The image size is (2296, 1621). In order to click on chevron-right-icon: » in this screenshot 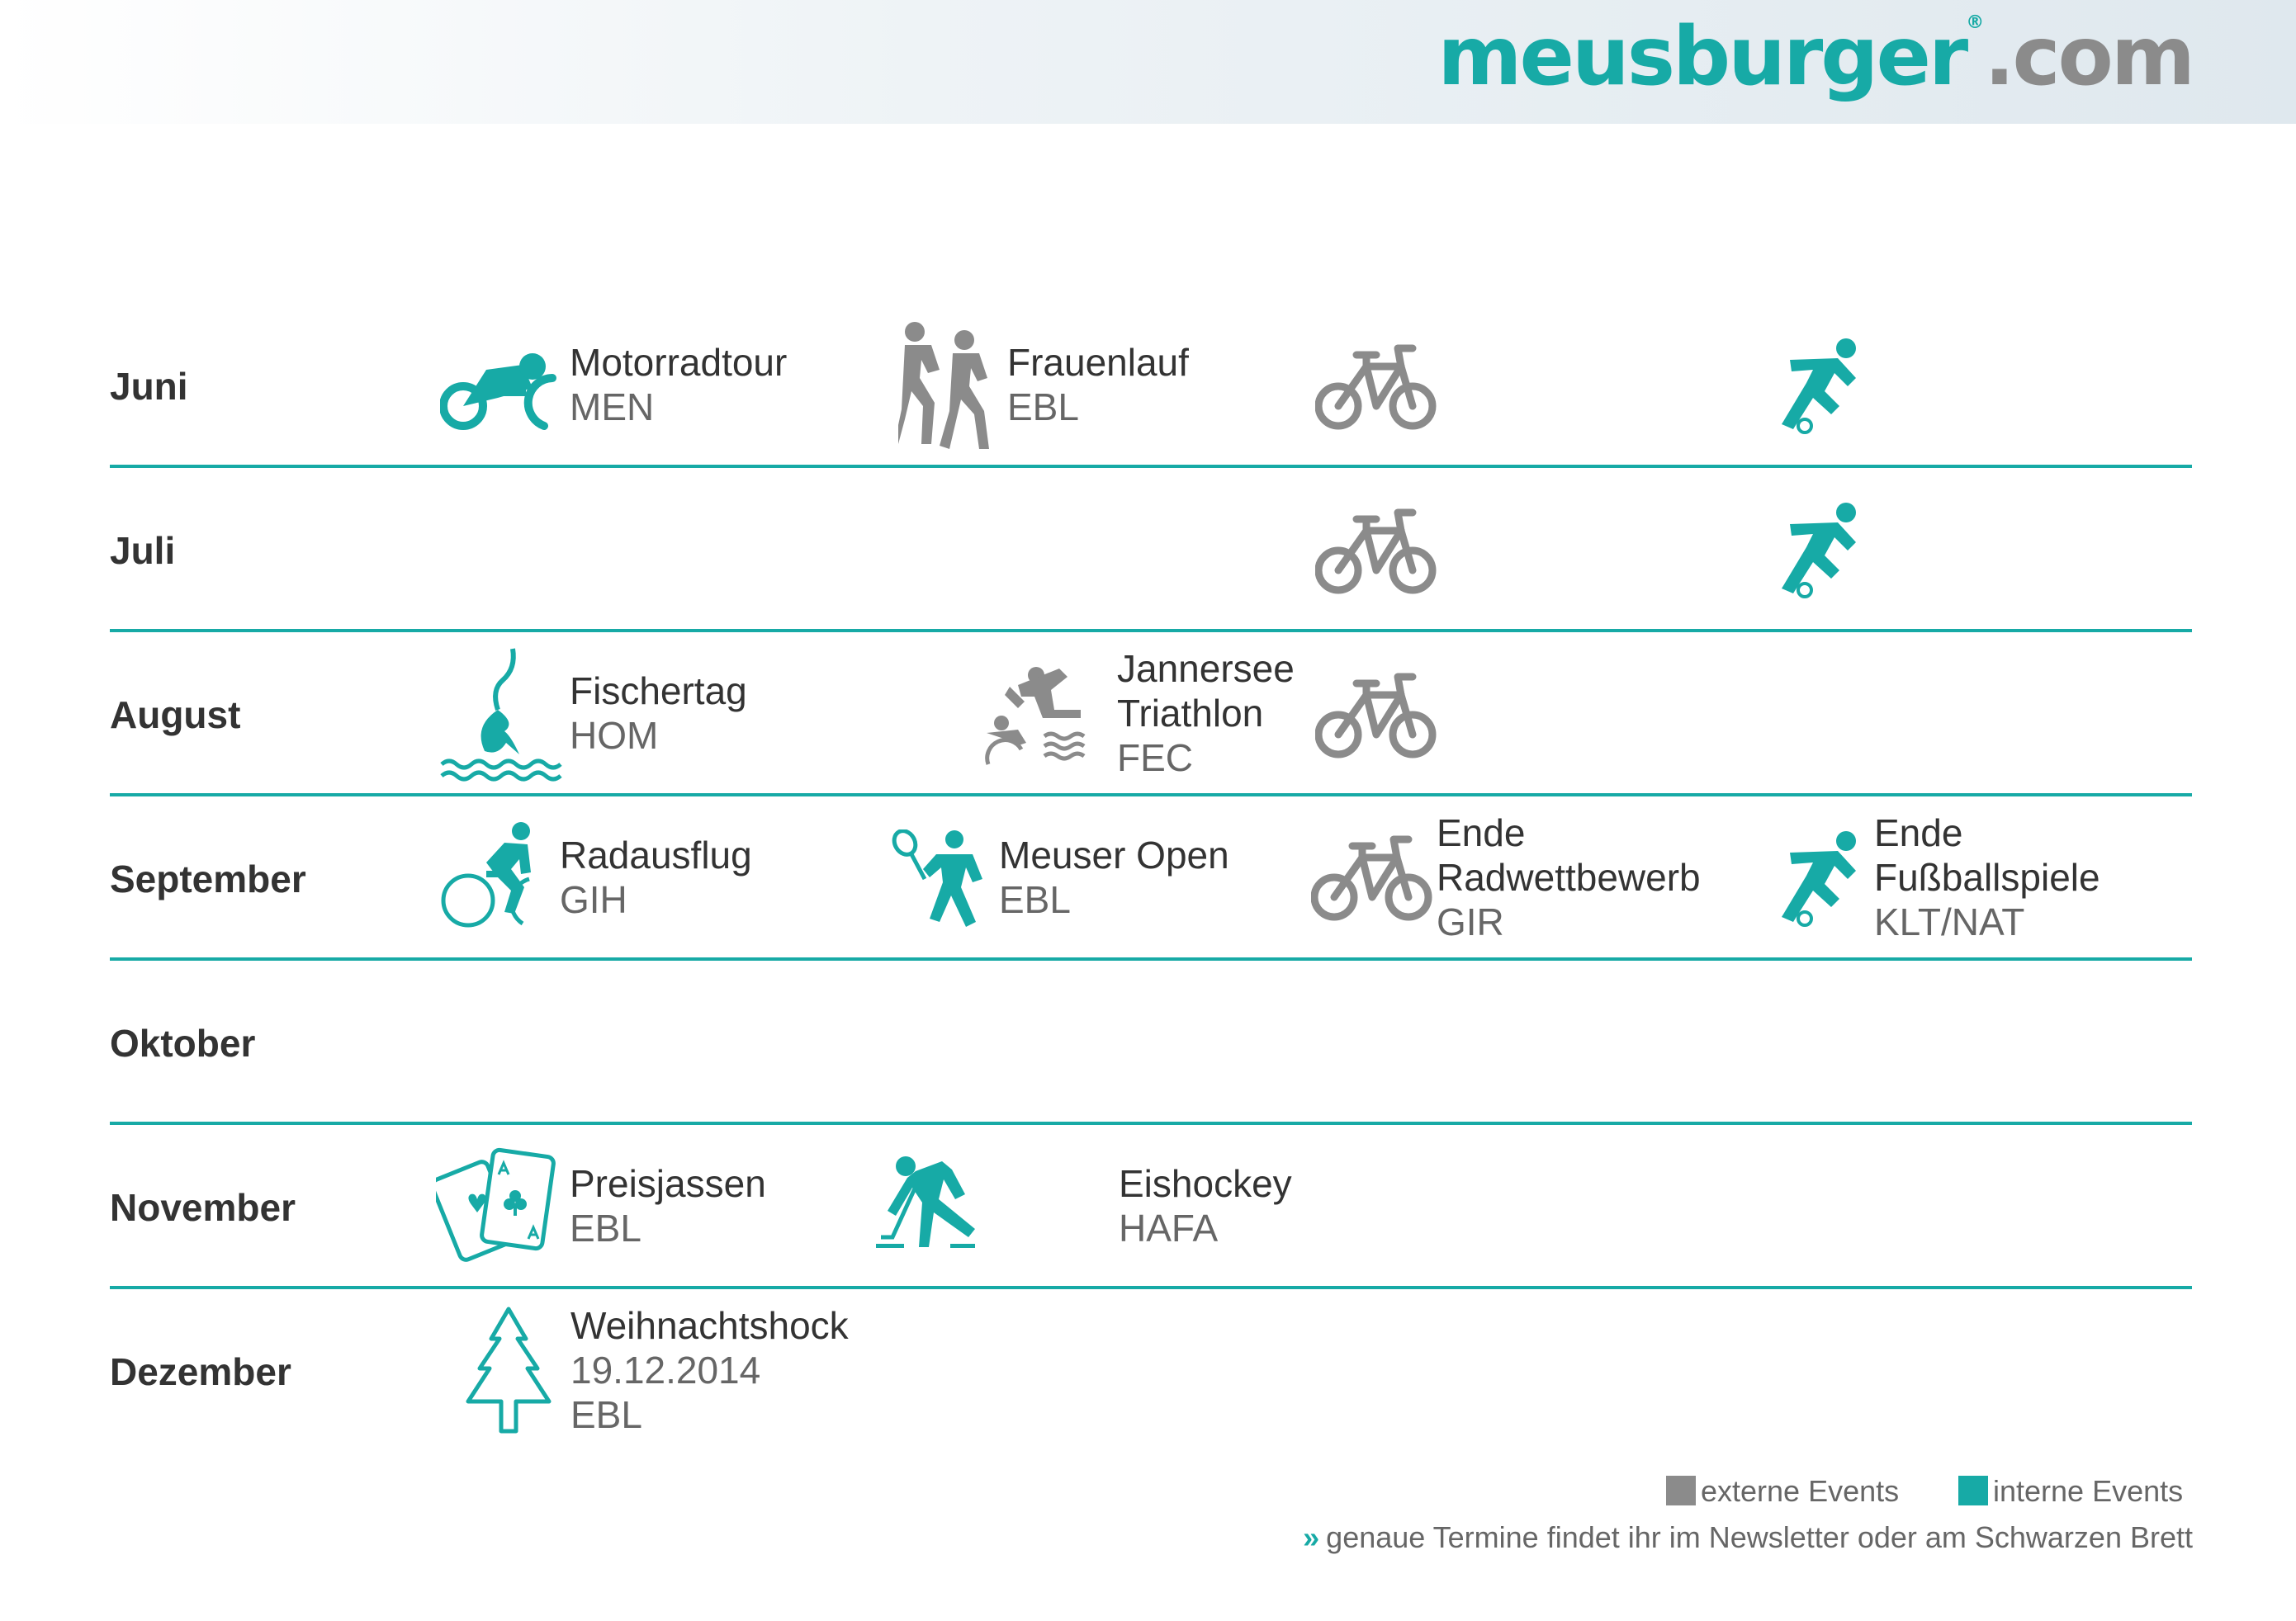, I will do `click(1311, 1537)`.